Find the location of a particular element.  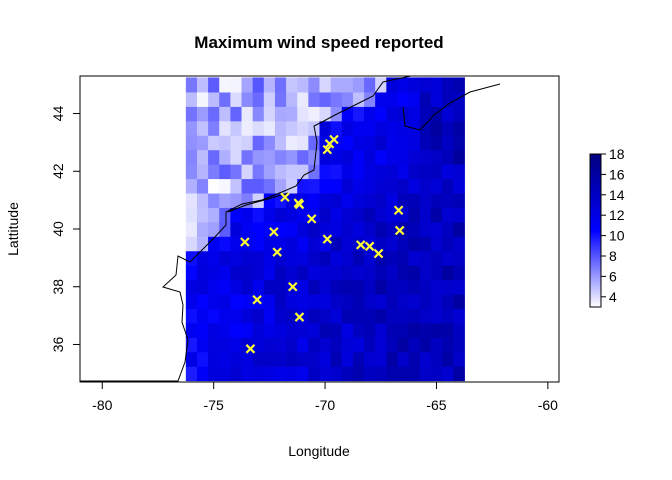

colorbar-tick-label: 18 is located at coordinates (617, 154).